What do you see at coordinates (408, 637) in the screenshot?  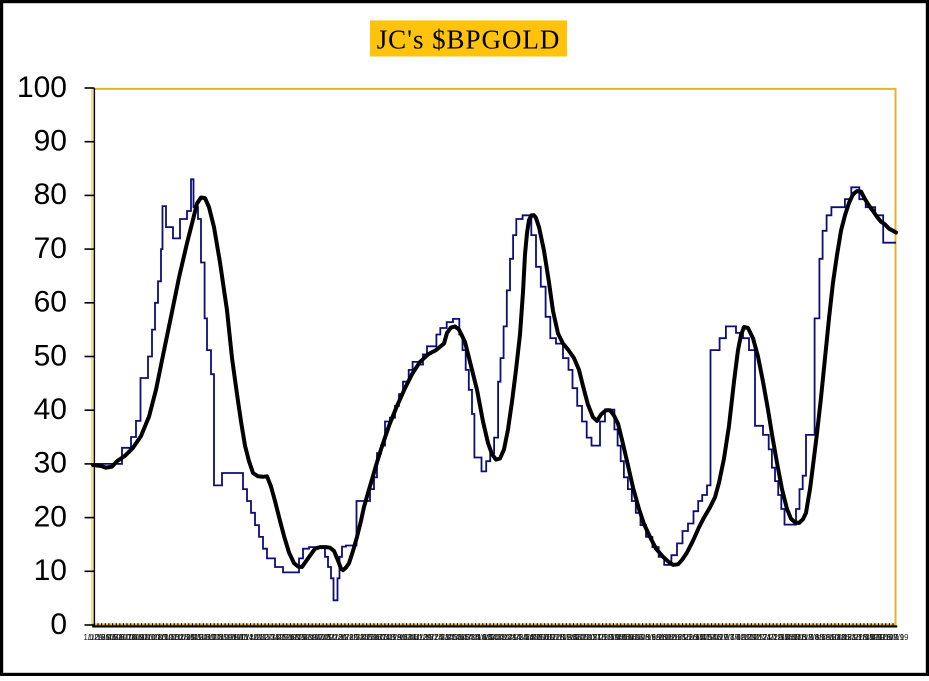 I see `svg-text: 9/6/13` at bounding box center [408, 637].